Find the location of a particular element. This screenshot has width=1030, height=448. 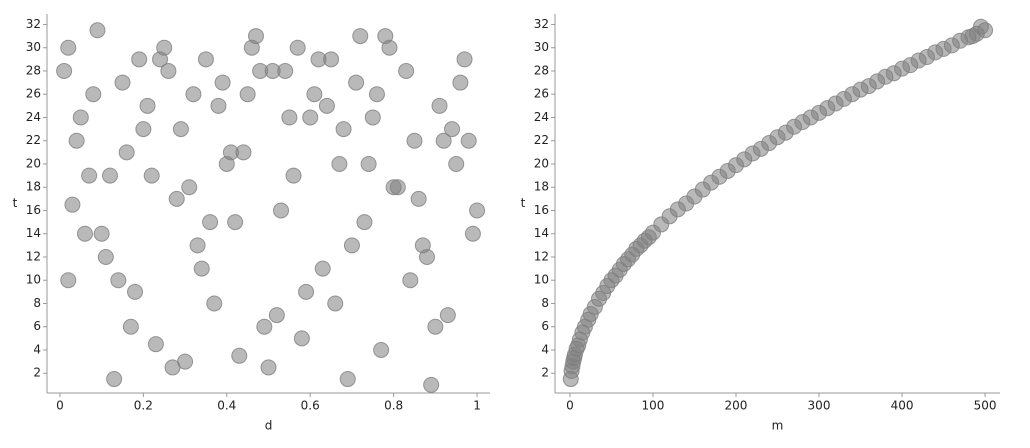

x-tick-label: 0 is located at coordinates (60, 406).